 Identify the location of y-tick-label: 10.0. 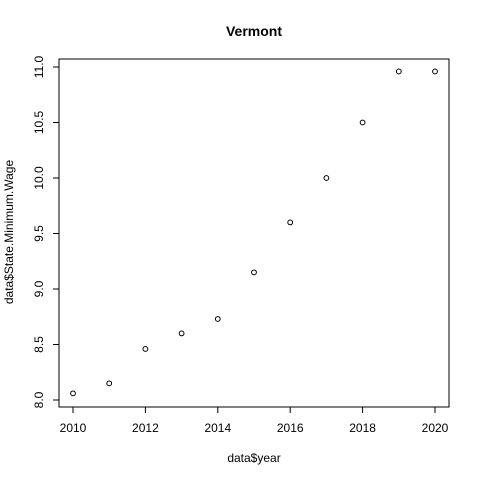
(39, 178).